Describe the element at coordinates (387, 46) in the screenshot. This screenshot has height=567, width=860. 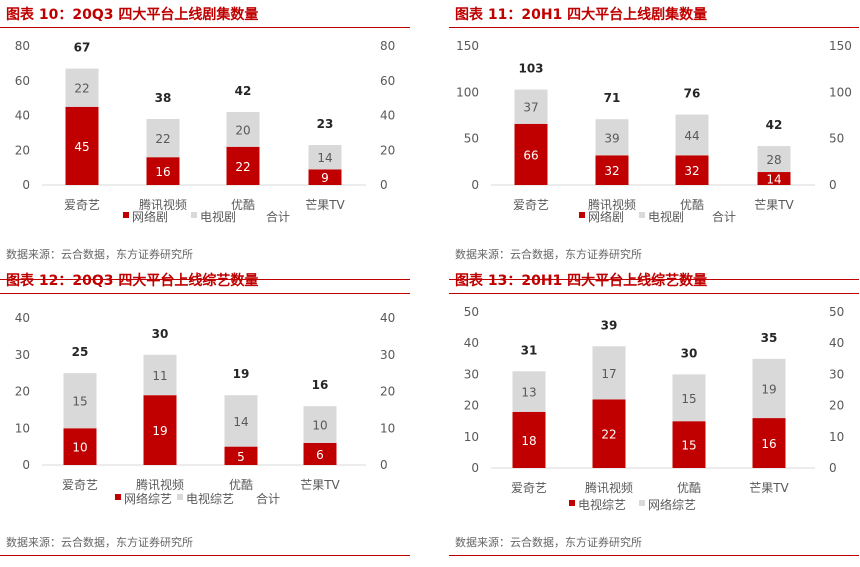
I see `y-tick-label-right: 80` at that location.